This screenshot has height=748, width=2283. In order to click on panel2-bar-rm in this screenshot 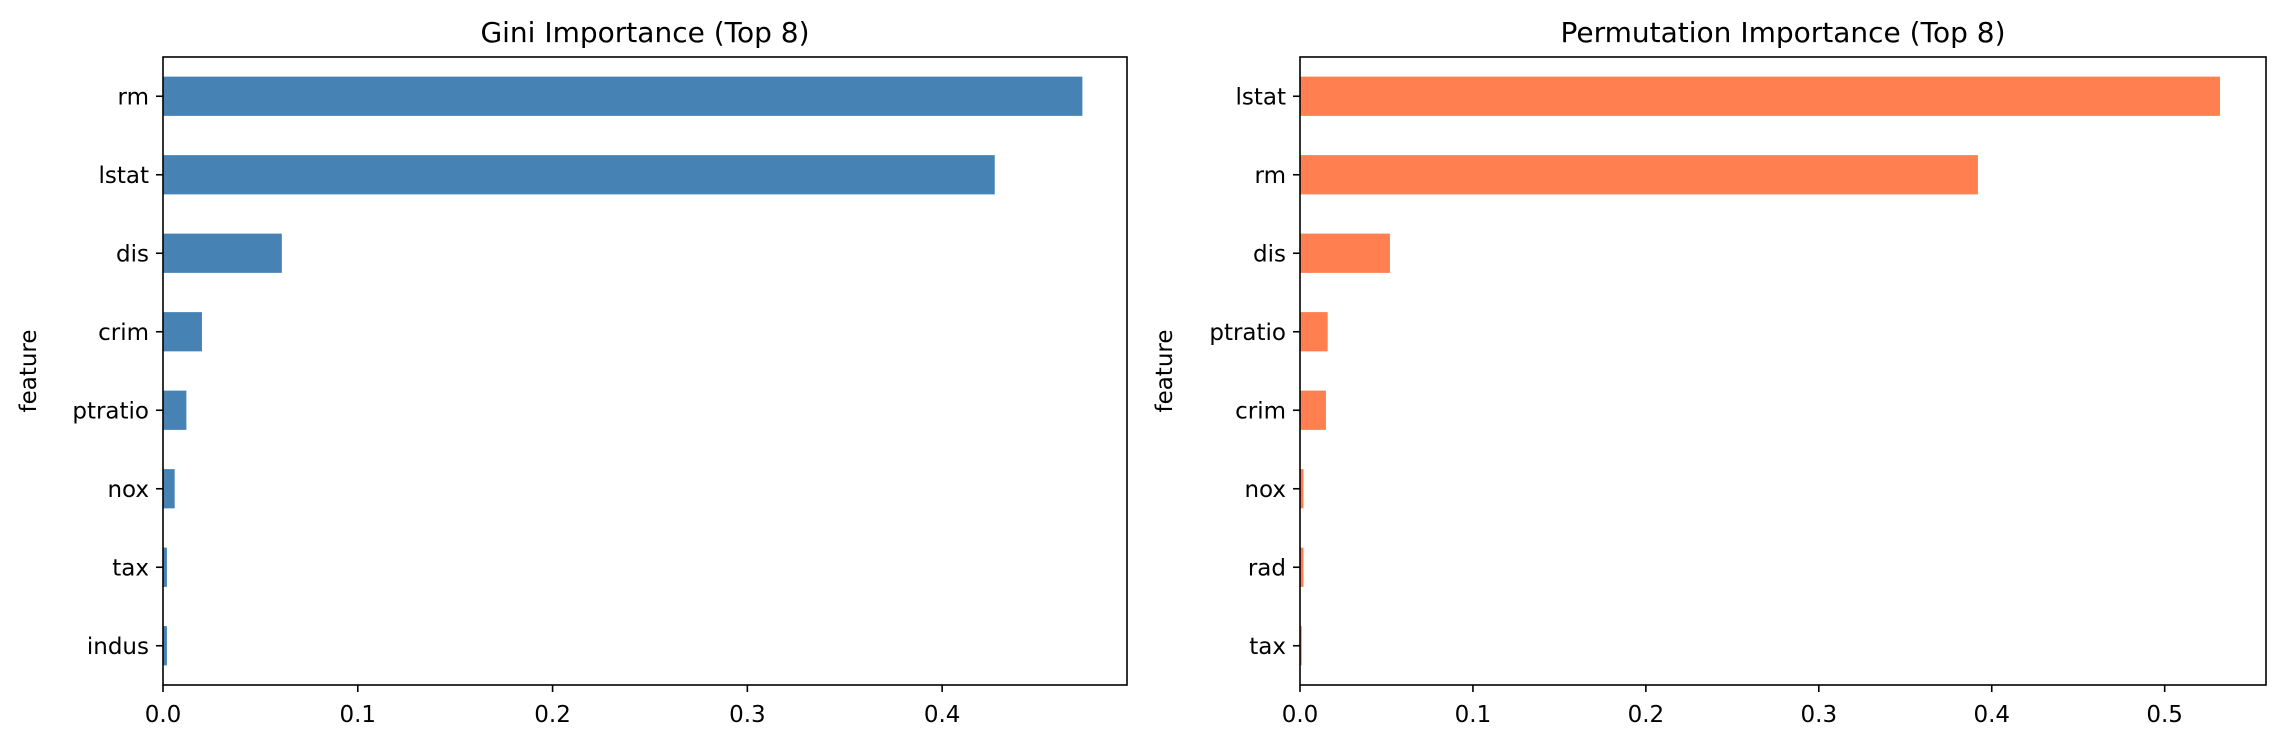, I will do `click(1639, 175)`.